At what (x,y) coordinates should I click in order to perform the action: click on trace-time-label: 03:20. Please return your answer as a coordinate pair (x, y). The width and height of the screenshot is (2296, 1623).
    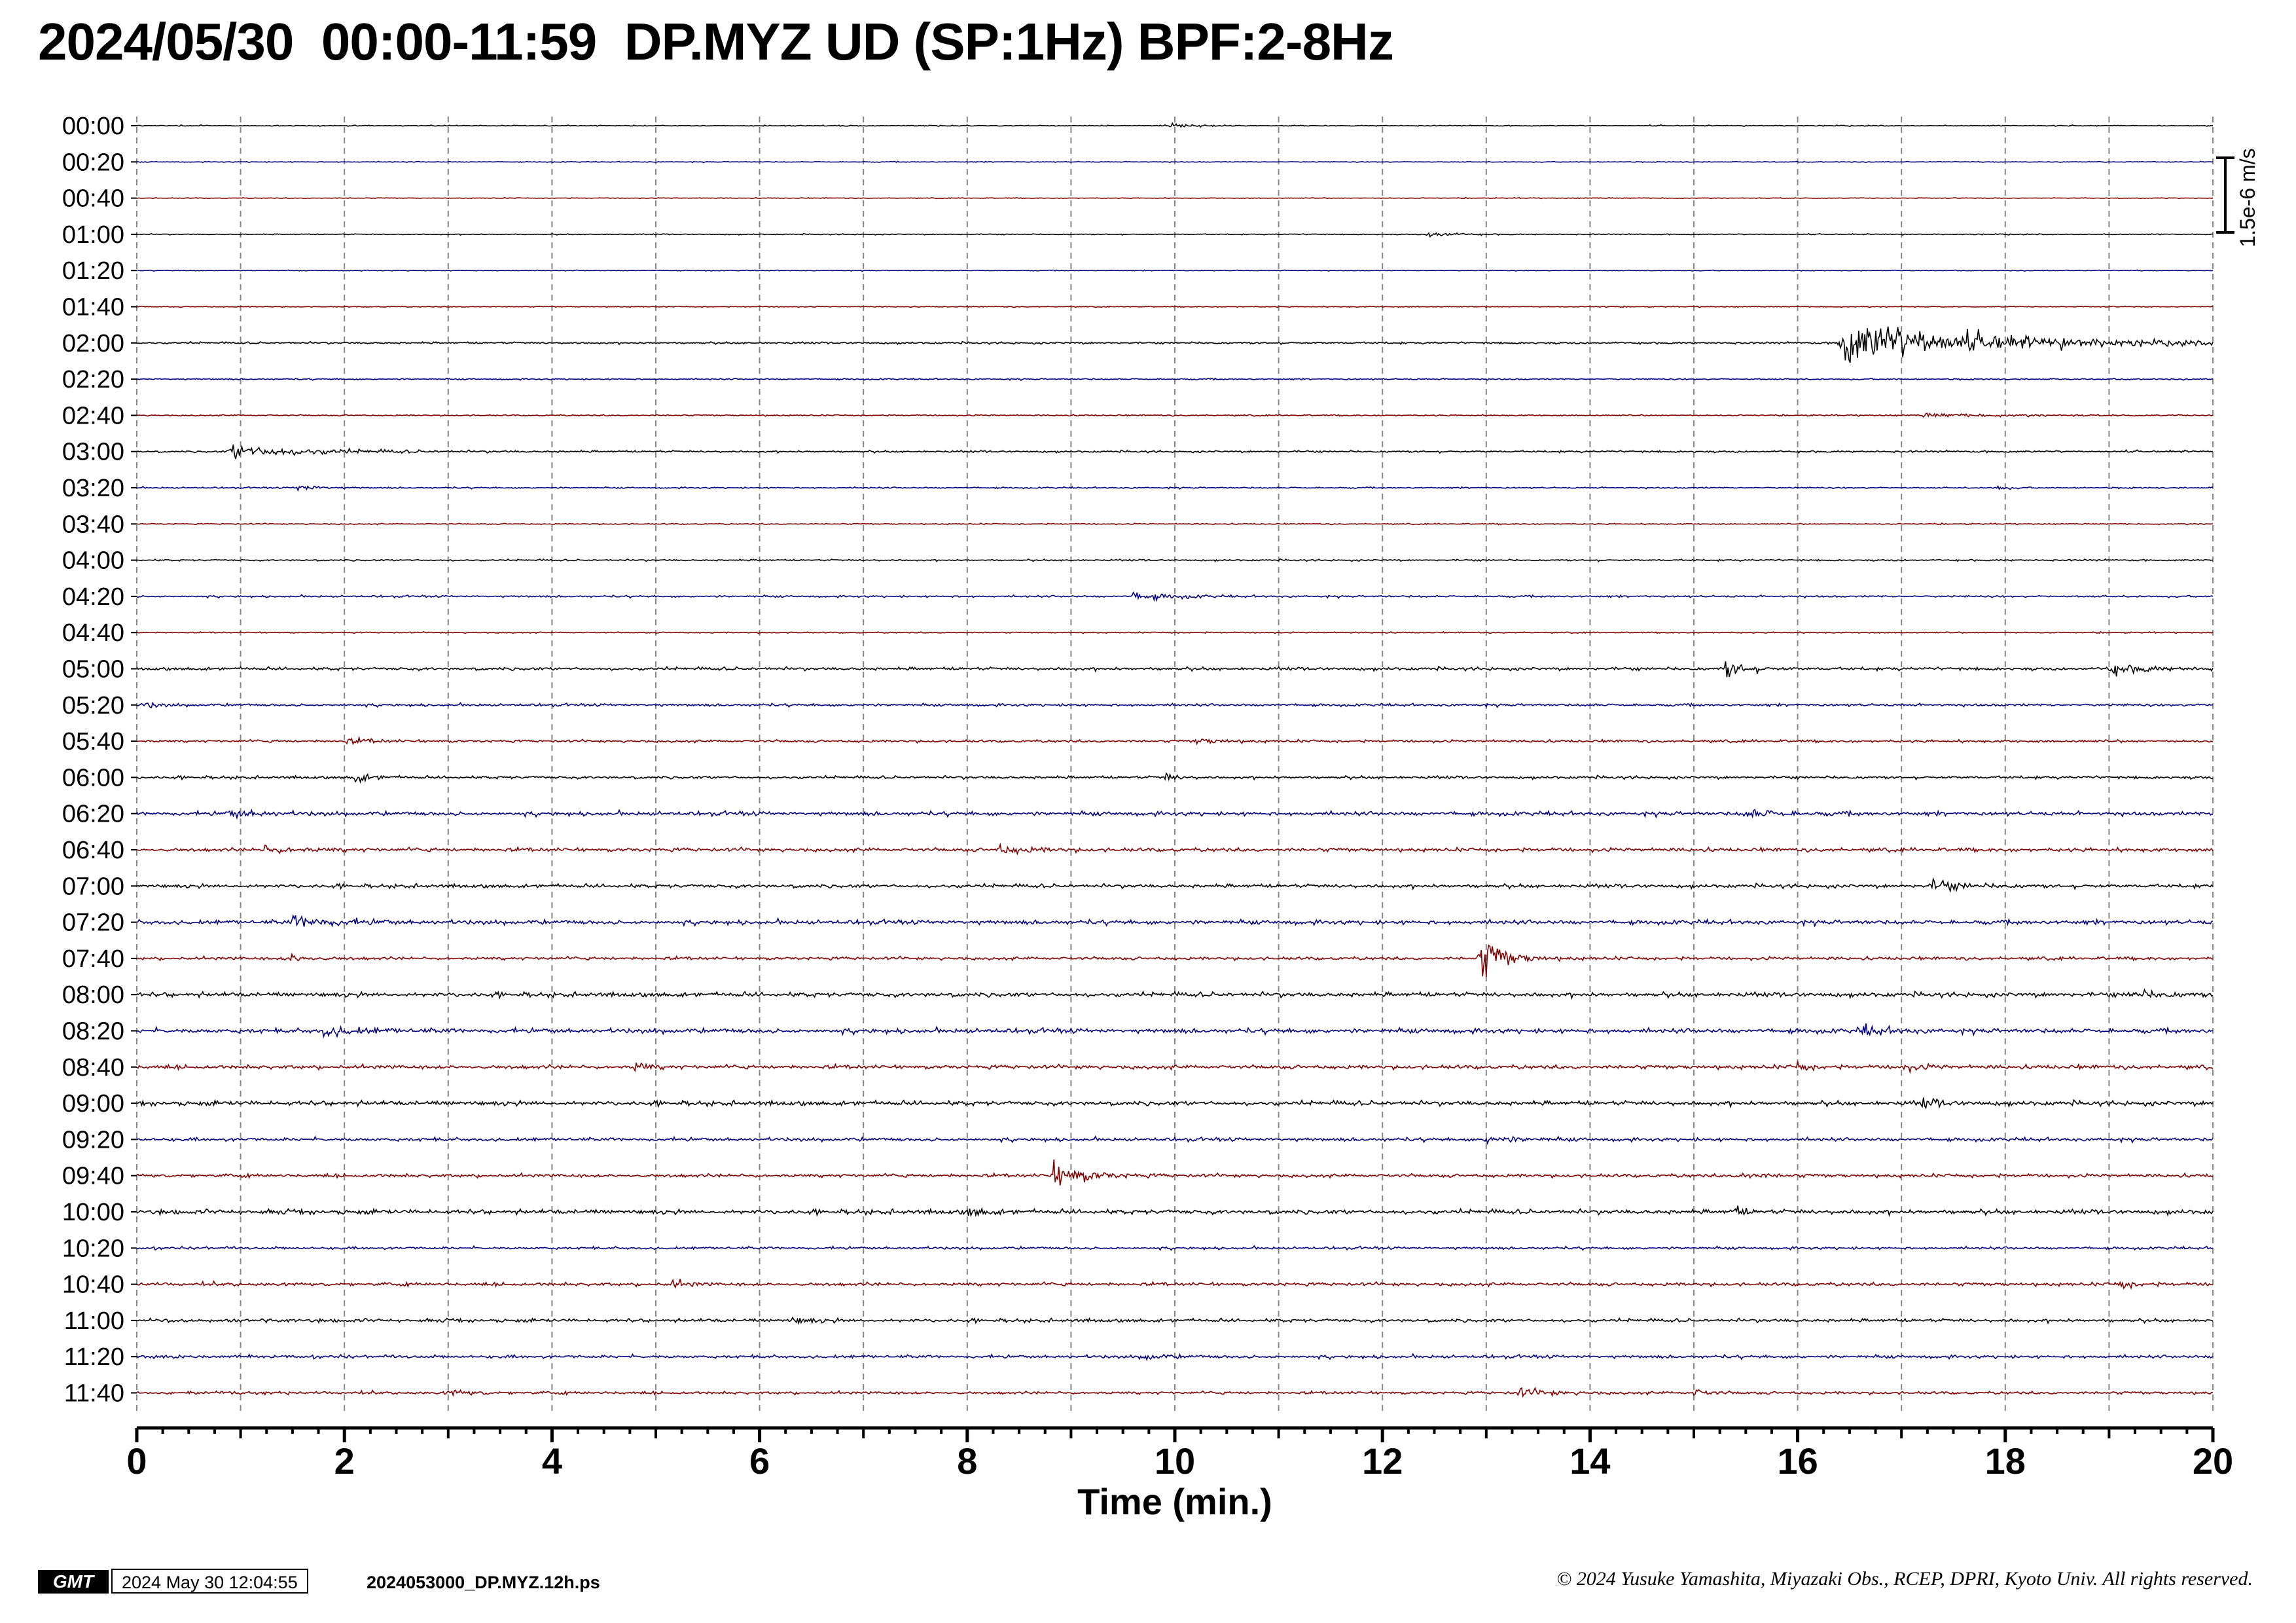
    Looking at the image, I should click on (93, 488).